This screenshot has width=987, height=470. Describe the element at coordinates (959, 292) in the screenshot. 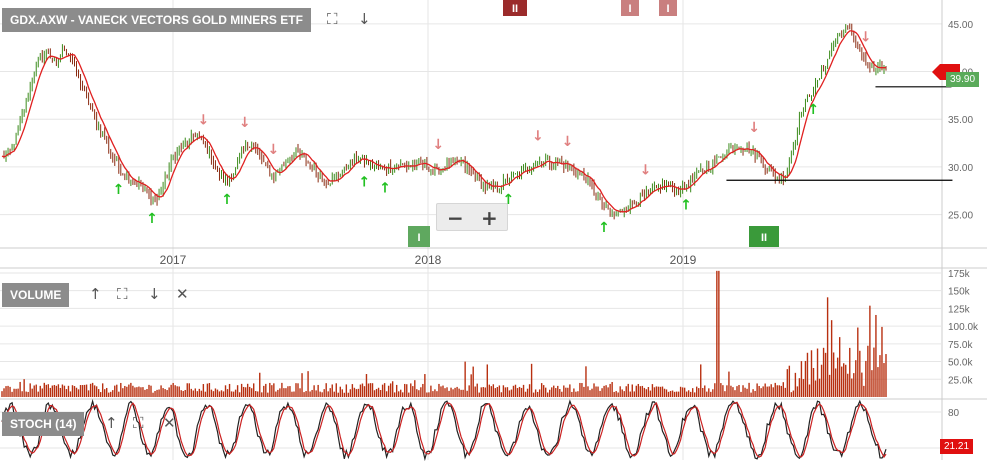

I see `volume-tick-label: 150k` at that location.